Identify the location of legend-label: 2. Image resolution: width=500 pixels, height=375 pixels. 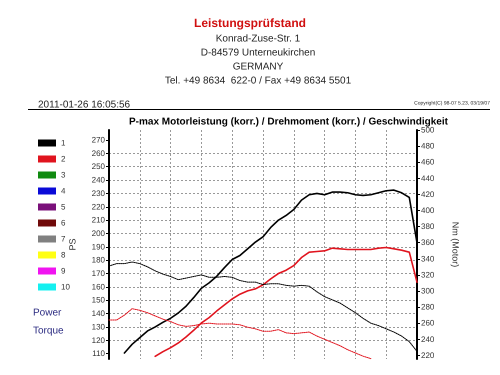
(63, 159).